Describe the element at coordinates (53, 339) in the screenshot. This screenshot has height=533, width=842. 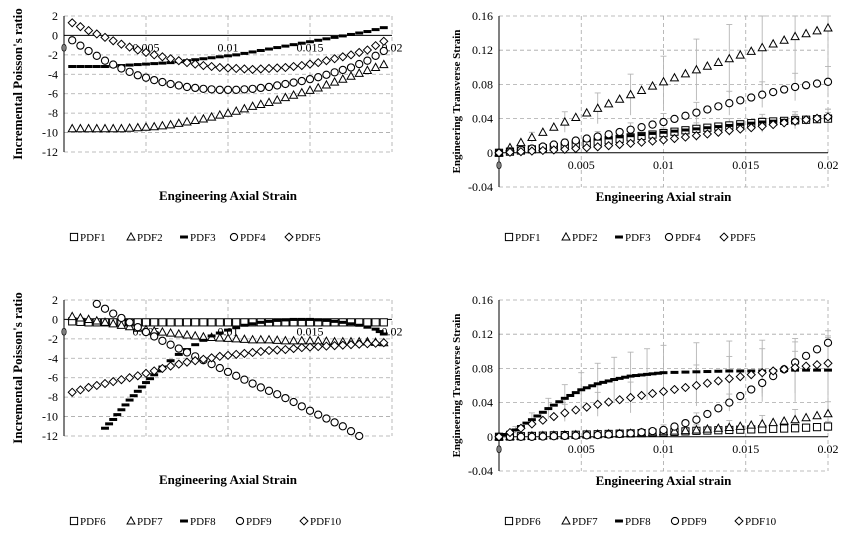
I see `y-tick-label: -2` at that location.